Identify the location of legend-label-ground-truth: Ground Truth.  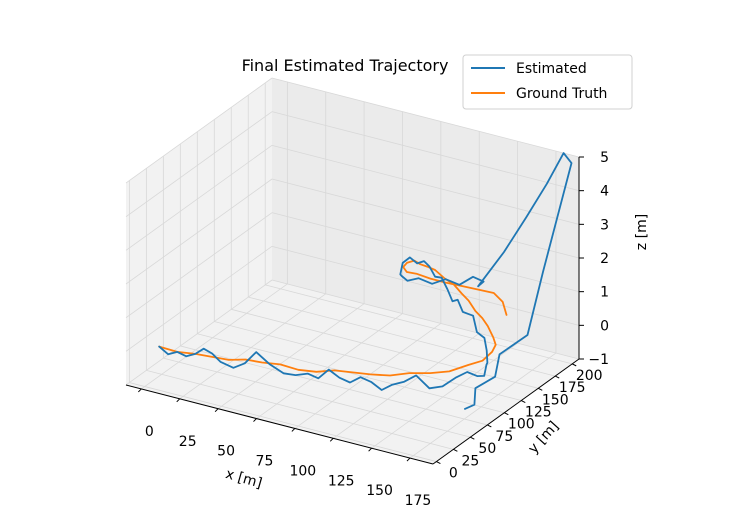
(561, 94).